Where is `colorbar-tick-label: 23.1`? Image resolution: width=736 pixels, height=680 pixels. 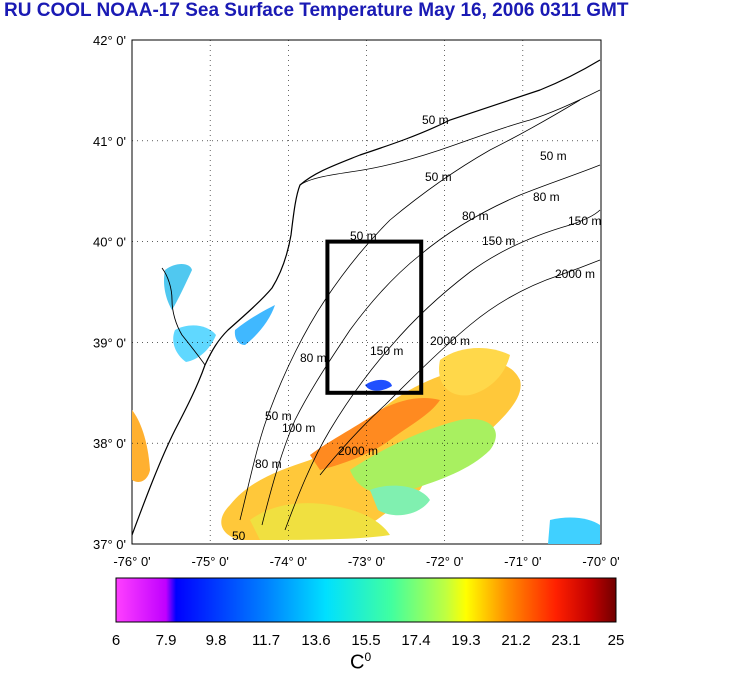 colorbar-tick-label: 23.1 is located at coordinates (566, 640).